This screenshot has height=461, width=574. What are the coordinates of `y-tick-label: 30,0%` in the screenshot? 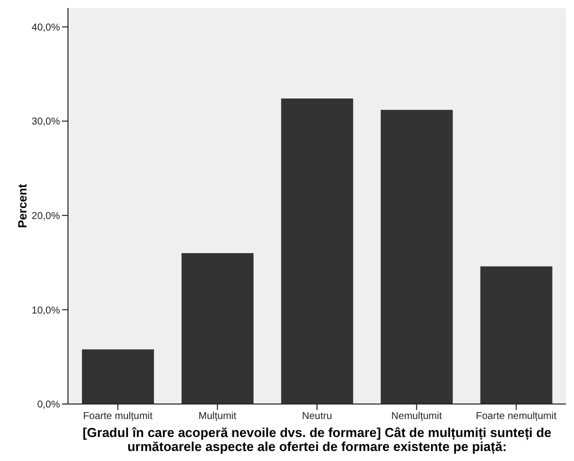 It's located at (46, 122).